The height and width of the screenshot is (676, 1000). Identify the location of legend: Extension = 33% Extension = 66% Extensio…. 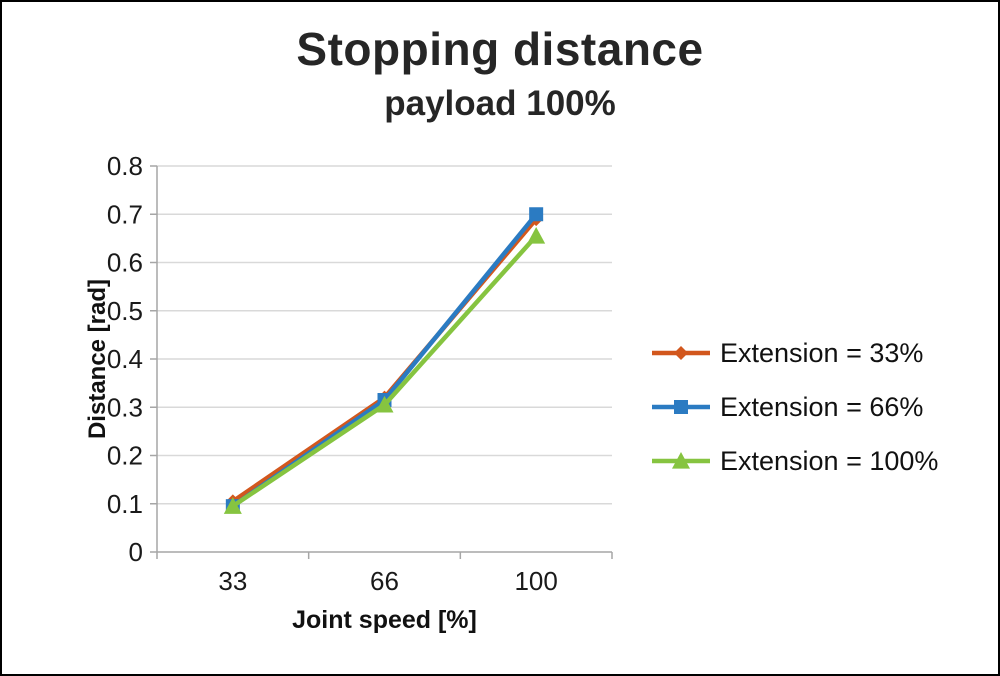
(795, 407).